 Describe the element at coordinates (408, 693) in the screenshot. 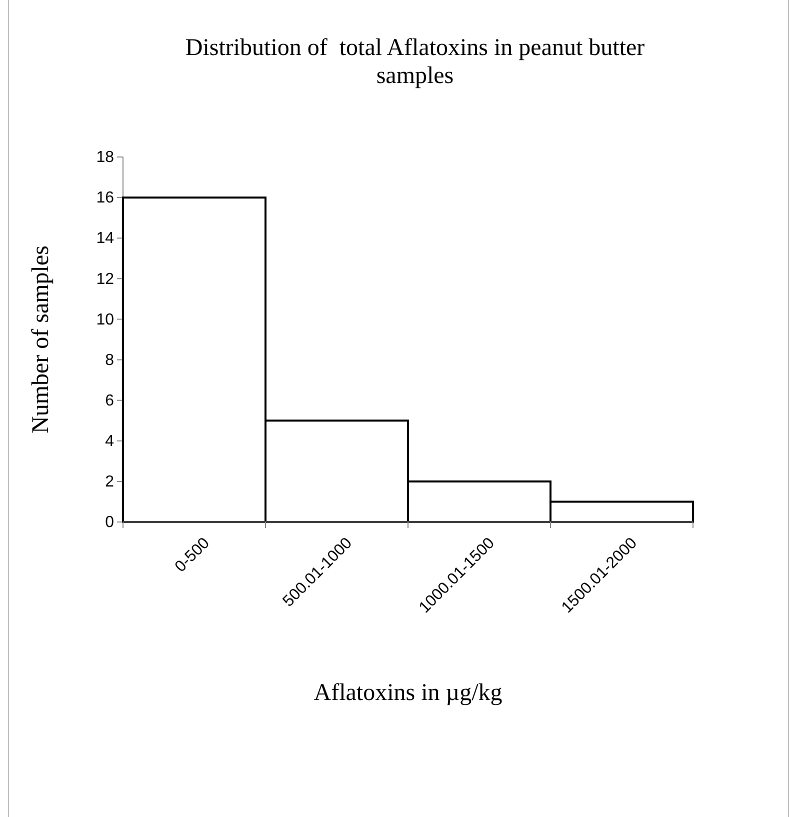

I see `x-axis-title: Aflatoxins in µg/kg` at that location.